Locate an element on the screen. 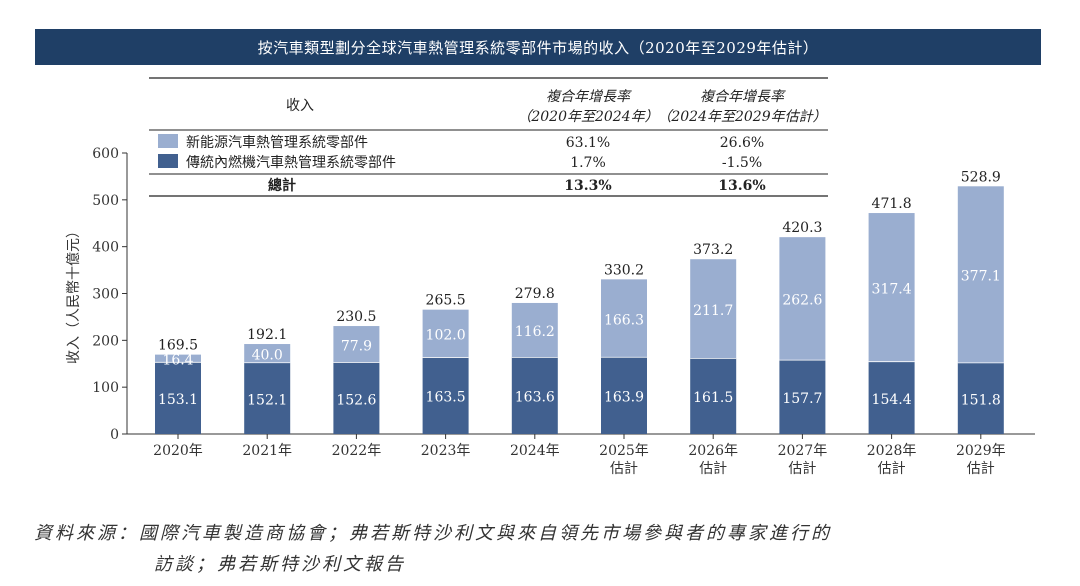 The image size is (1080, 586). cagr-value: 63.1% is located at coordinates (588, 143).